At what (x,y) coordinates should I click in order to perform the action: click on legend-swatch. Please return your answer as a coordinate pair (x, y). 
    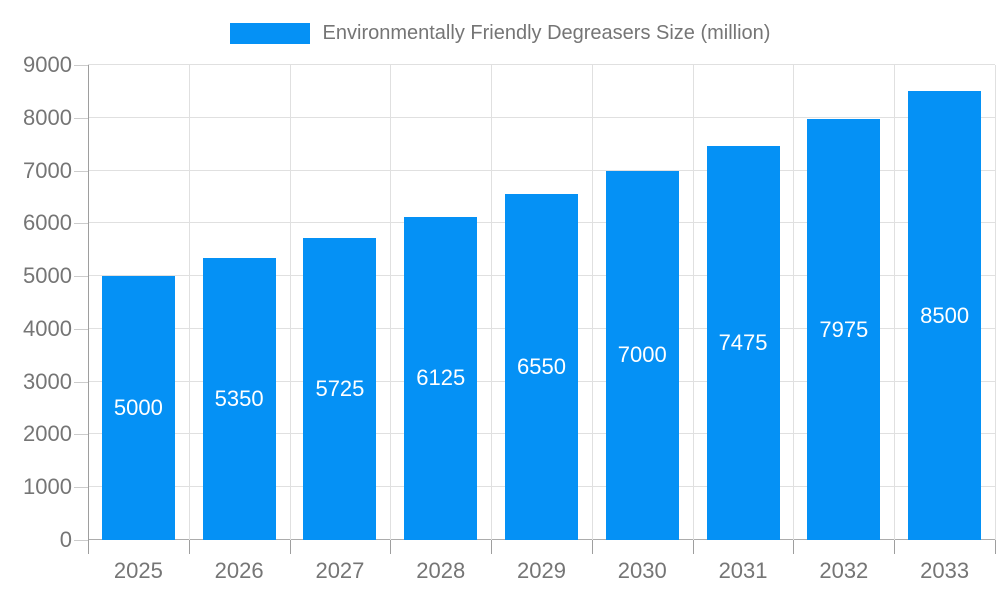
    Looking at the image, I should click on (269, 33).